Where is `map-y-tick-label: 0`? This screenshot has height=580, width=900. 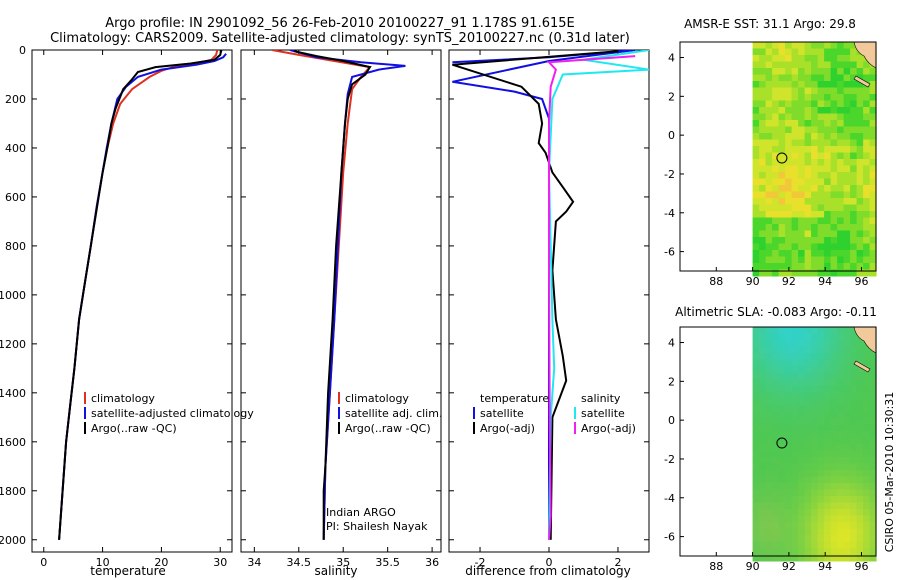
map-y-tick-label: 0 is located at coordinates (671, 135).